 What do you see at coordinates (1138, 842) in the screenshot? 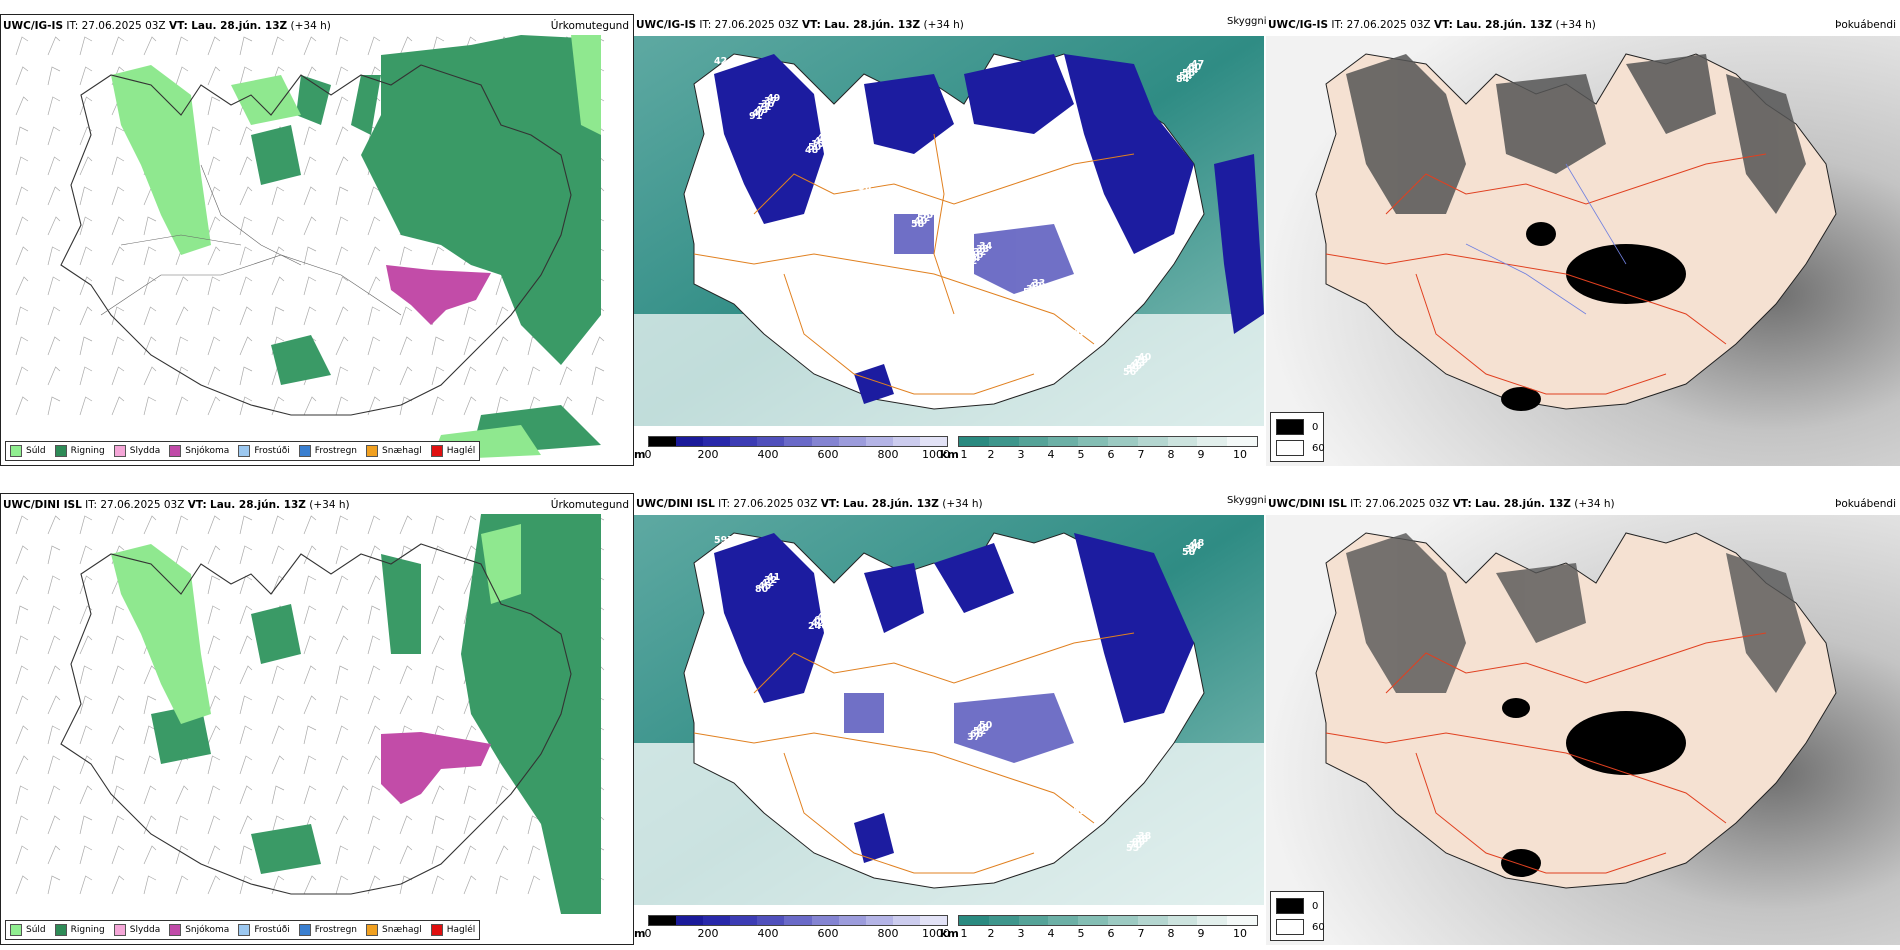
I see `cloudbase-value-label: 99` at bounding box center [1138, 842].